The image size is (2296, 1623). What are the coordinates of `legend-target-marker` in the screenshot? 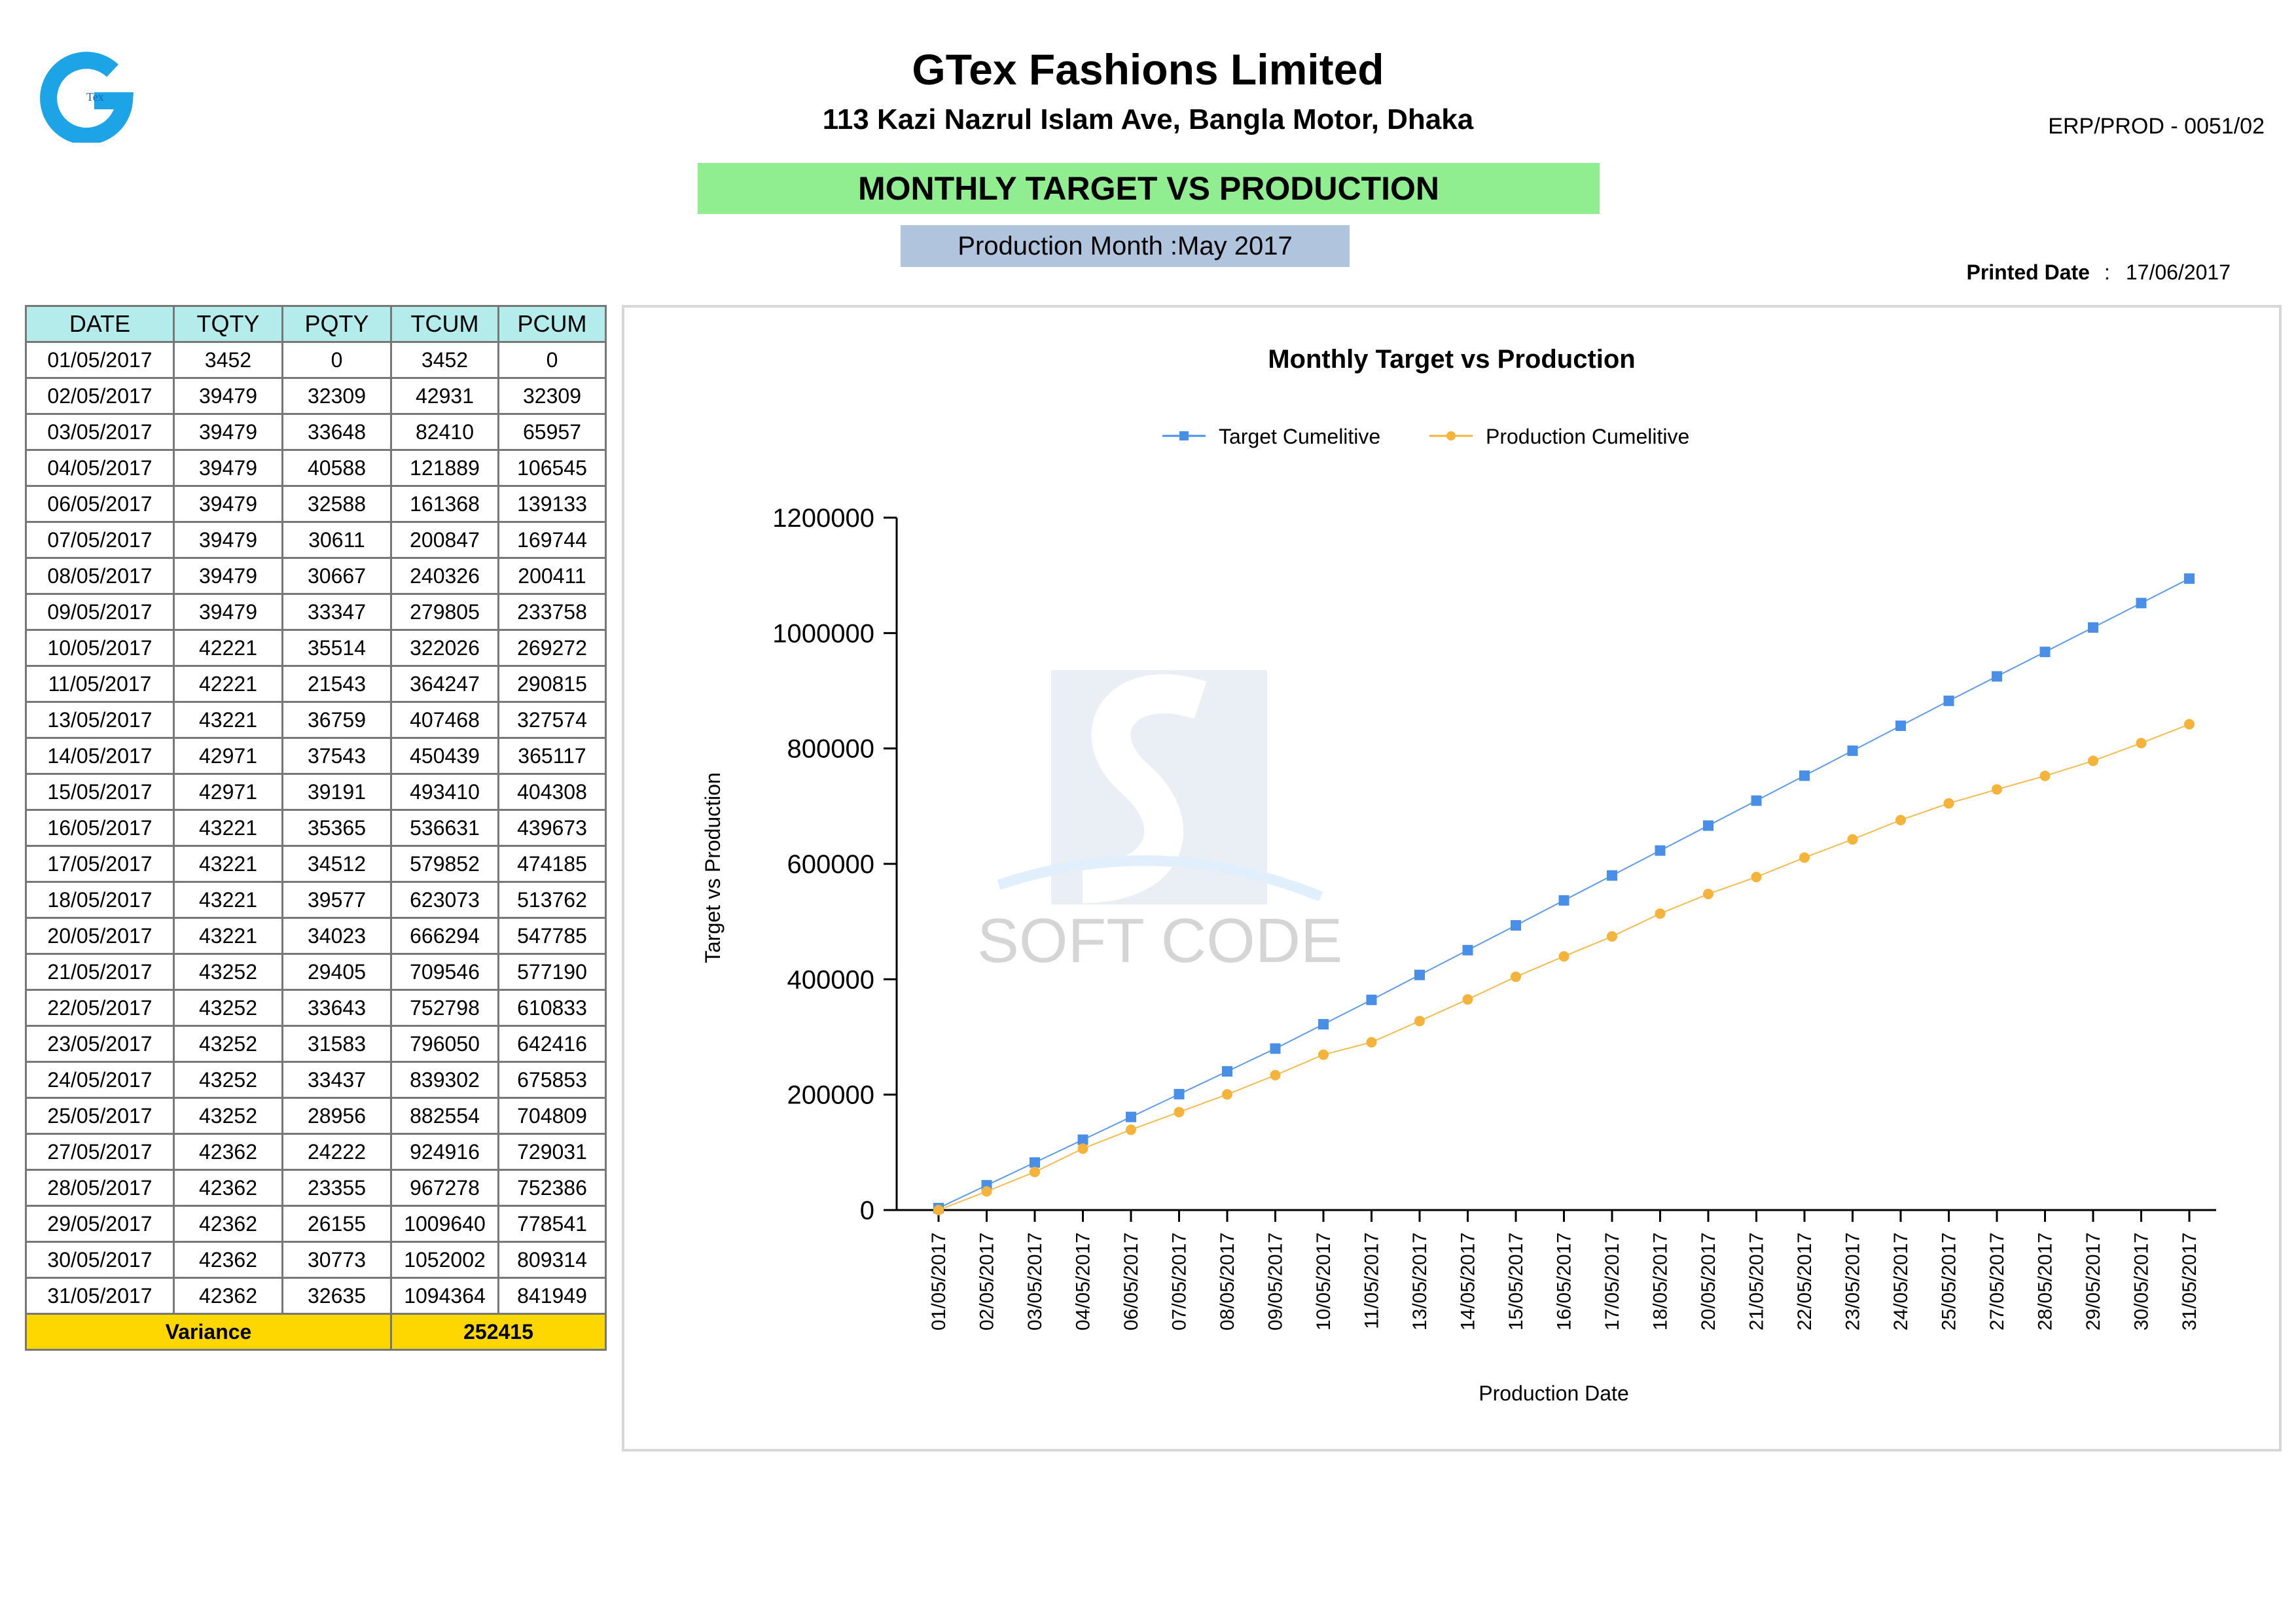 It's located at (1184, 435).